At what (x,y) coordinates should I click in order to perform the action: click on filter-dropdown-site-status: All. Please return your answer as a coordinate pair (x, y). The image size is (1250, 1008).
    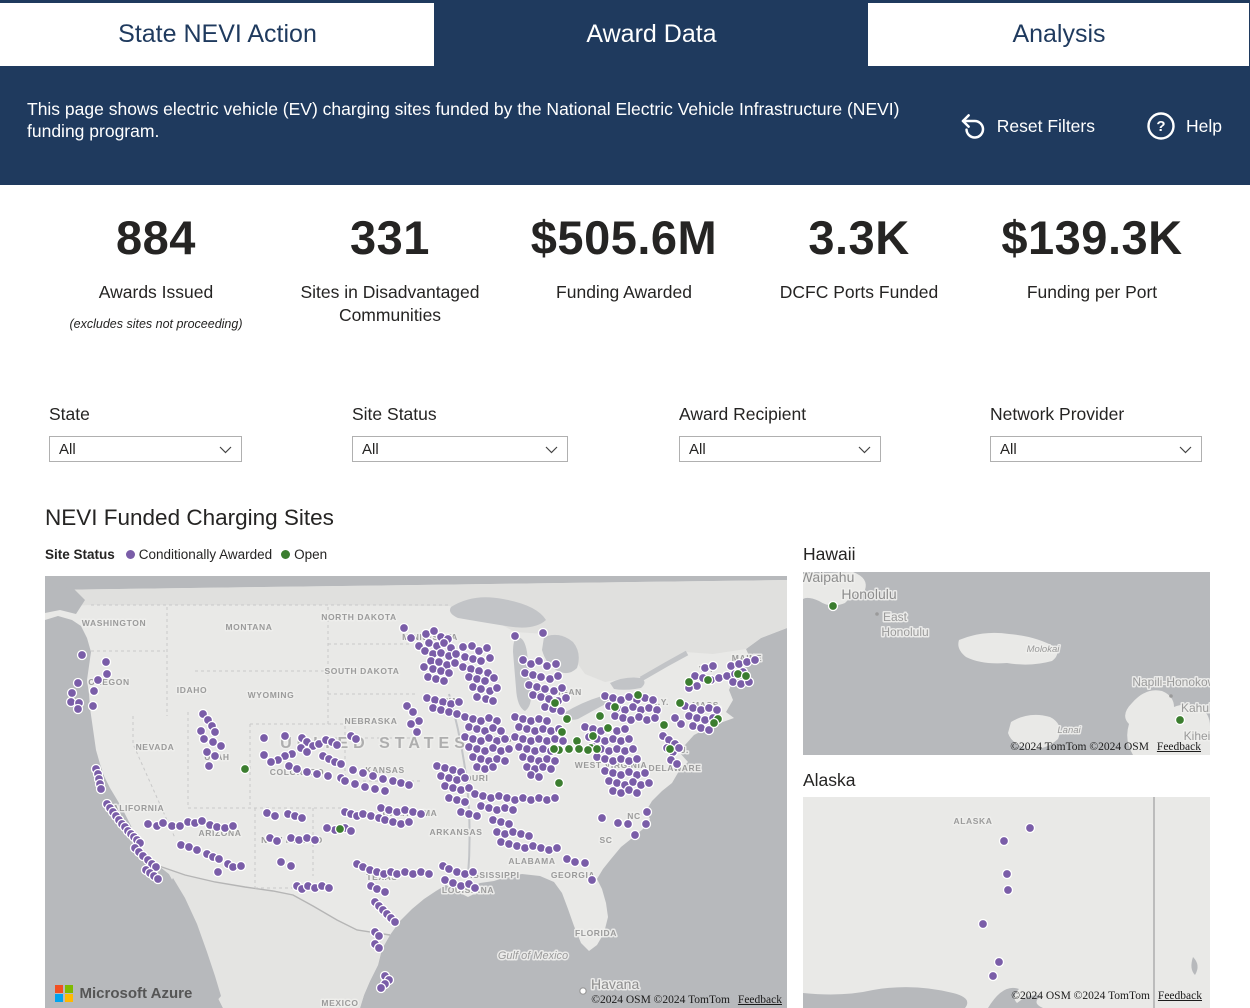
    Looking at the image, I should click on (460, 449).